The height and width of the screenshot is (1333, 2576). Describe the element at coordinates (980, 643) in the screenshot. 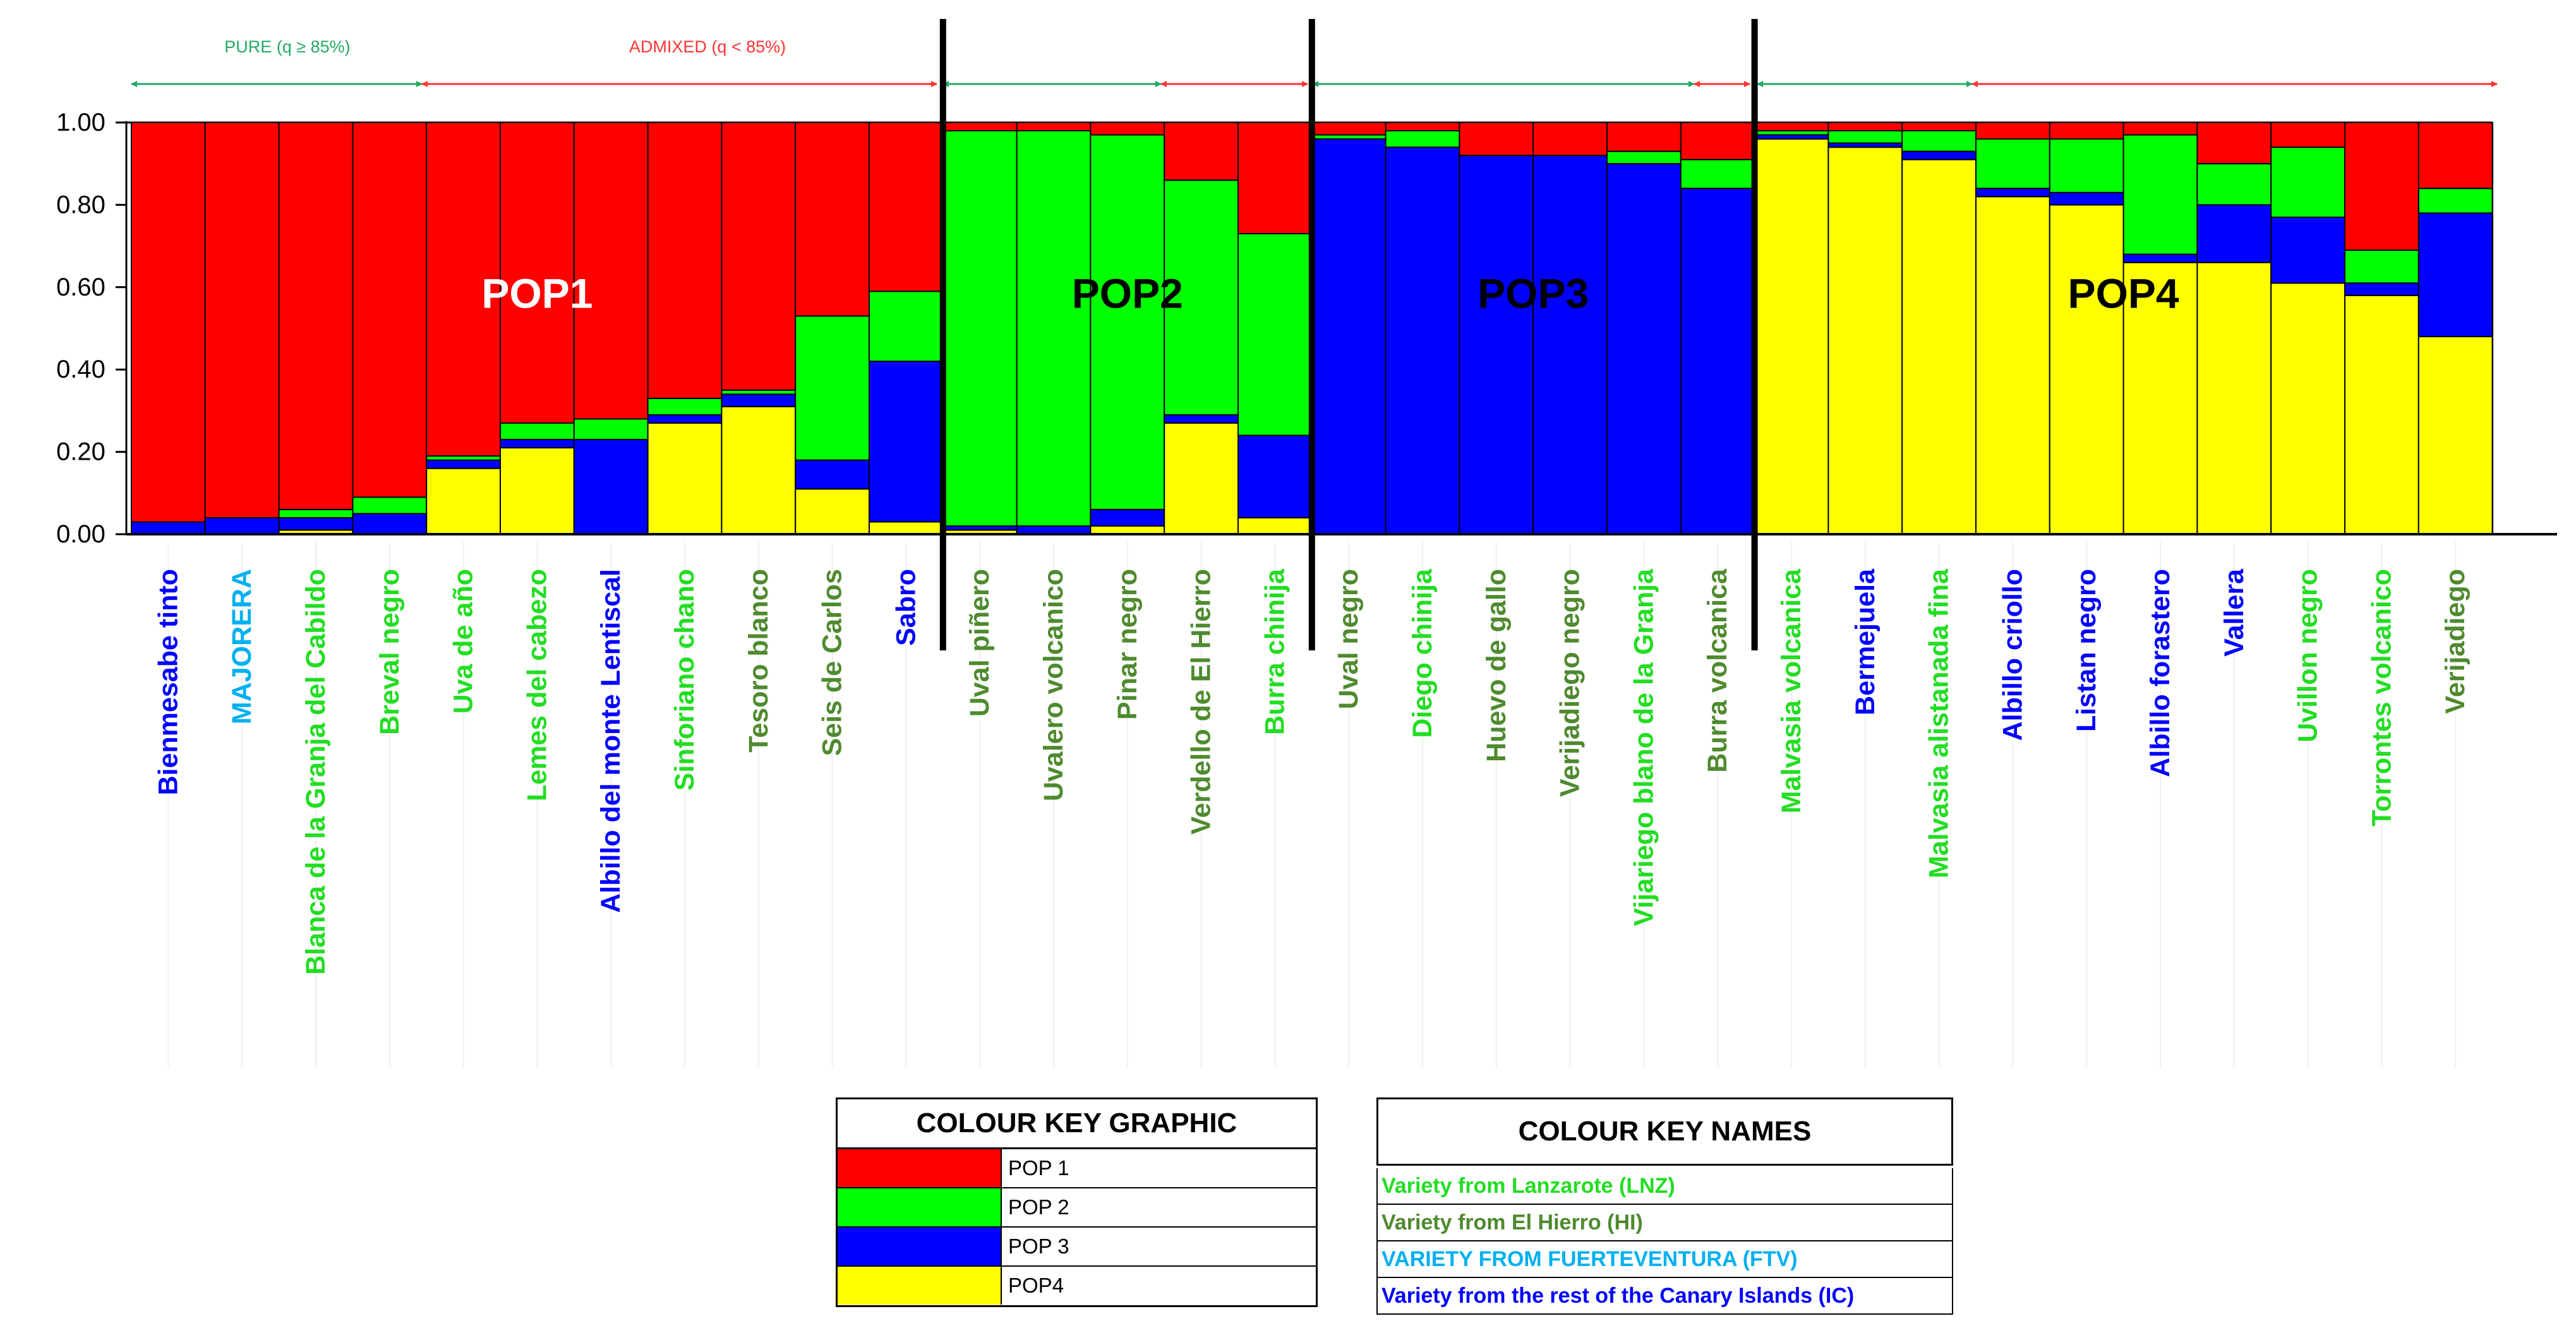

I see `x-tick-label: Uval piñero` at that location.